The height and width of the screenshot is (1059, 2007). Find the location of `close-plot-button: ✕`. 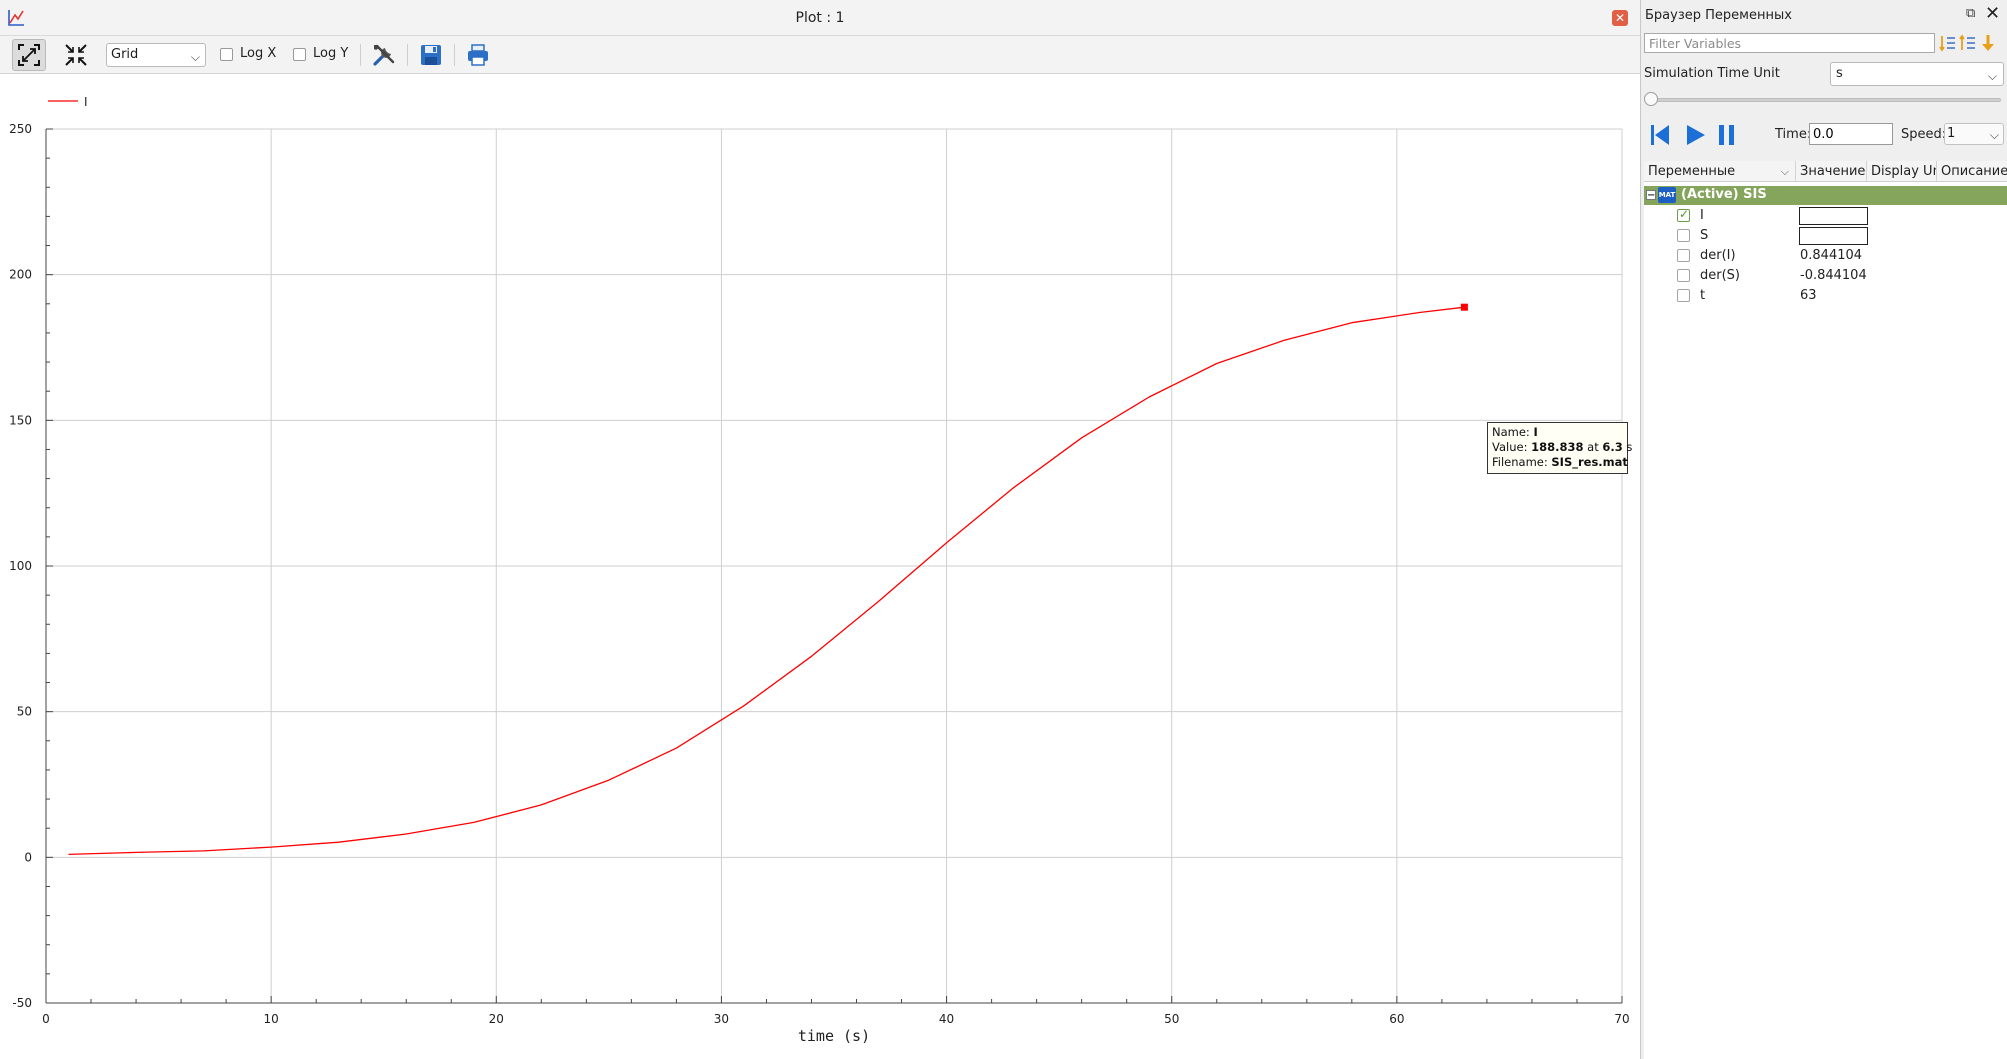

close-plot-button: ✕ is located at coordinates (1620, 18).